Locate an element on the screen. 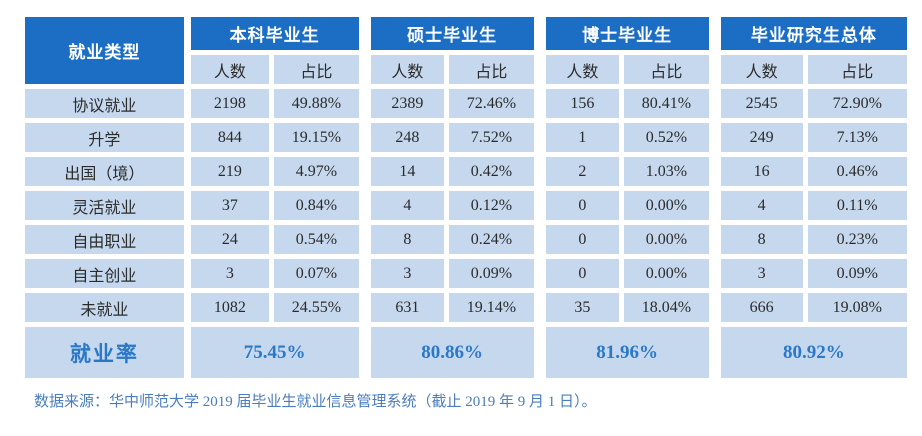  col-header-employment-type: 就业类型 is located at coordinates (104, 50).